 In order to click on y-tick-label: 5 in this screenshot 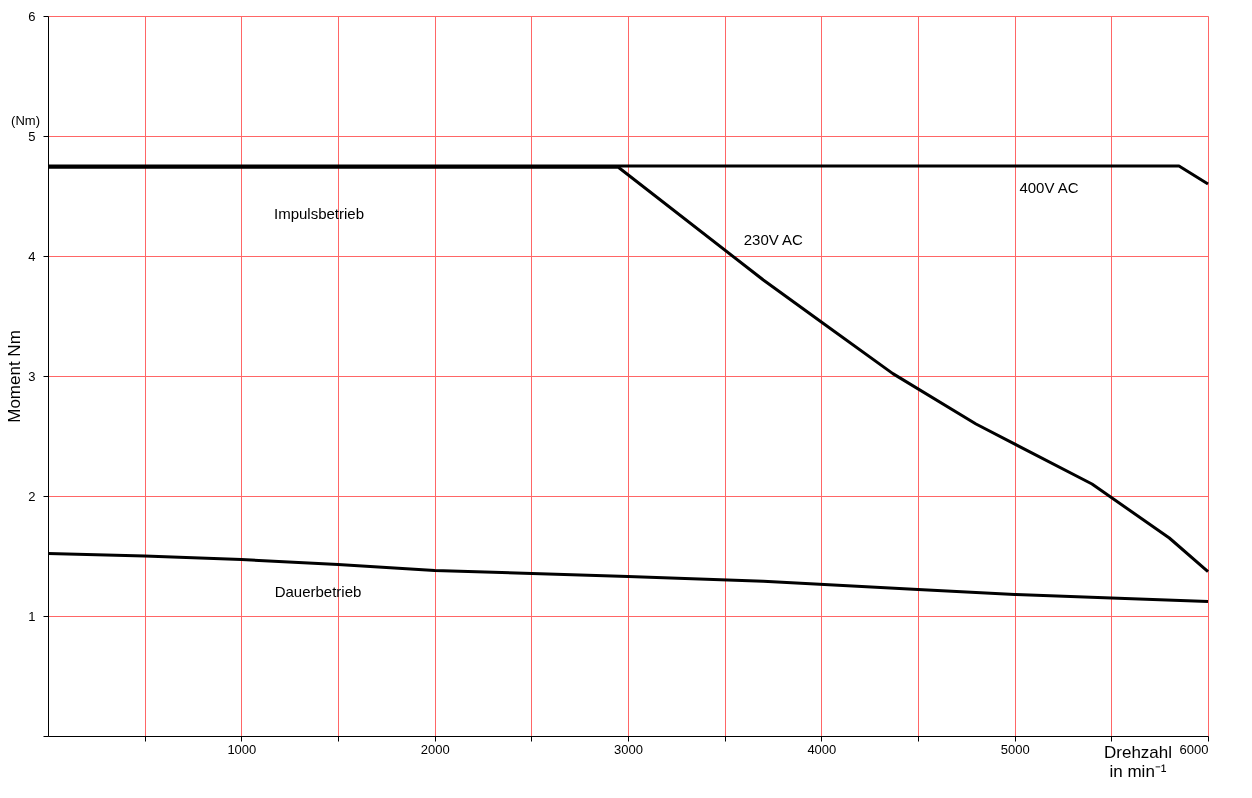, I will do `click(32, 136)`.